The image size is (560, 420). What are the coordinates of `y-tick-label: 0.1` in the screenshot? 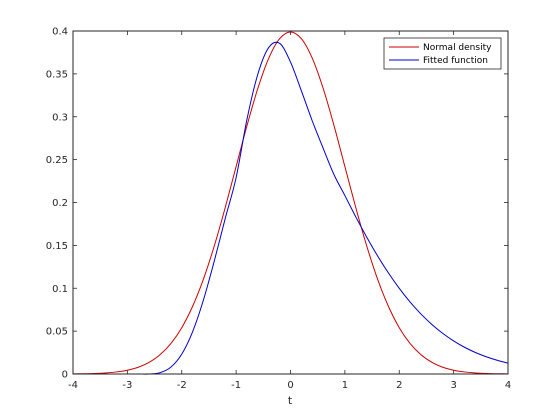 It's located at (60, 289).